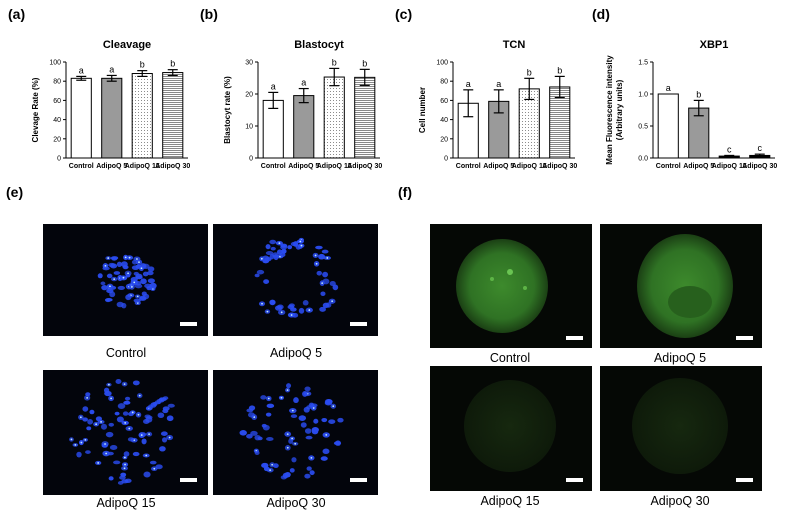 The image size is (793, 515). I want to click on x-tick-label: Control, so click(468, 166).